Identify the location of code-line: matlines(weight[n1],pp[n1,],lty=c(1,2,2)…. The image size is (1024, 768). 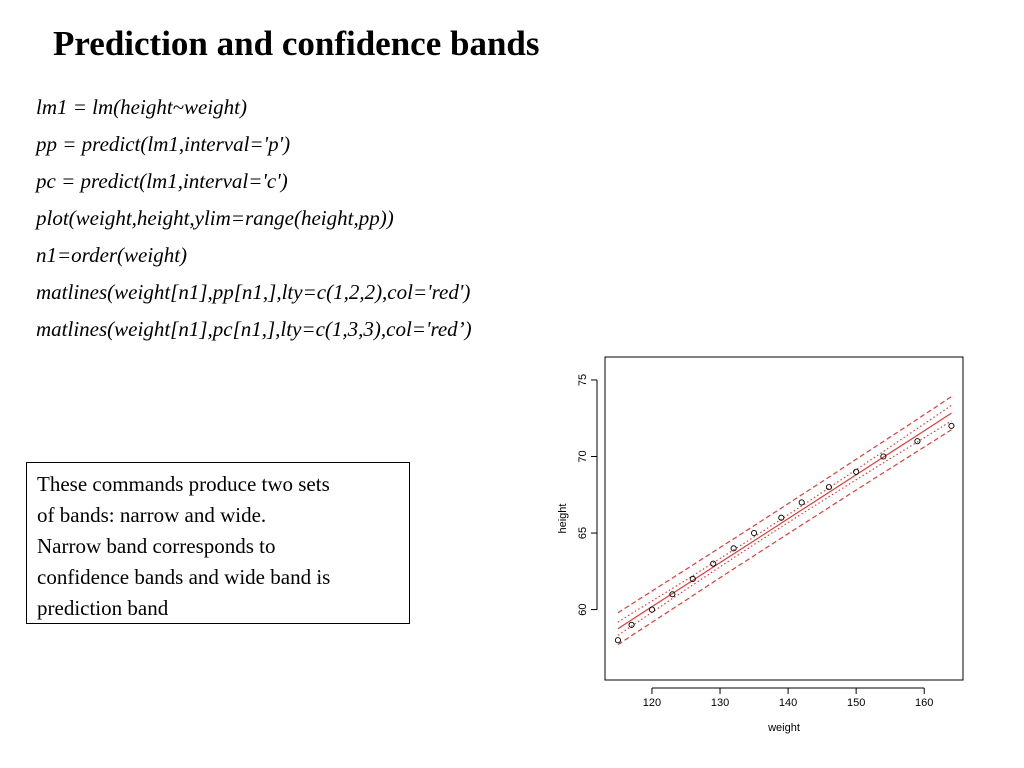
(253, 292).